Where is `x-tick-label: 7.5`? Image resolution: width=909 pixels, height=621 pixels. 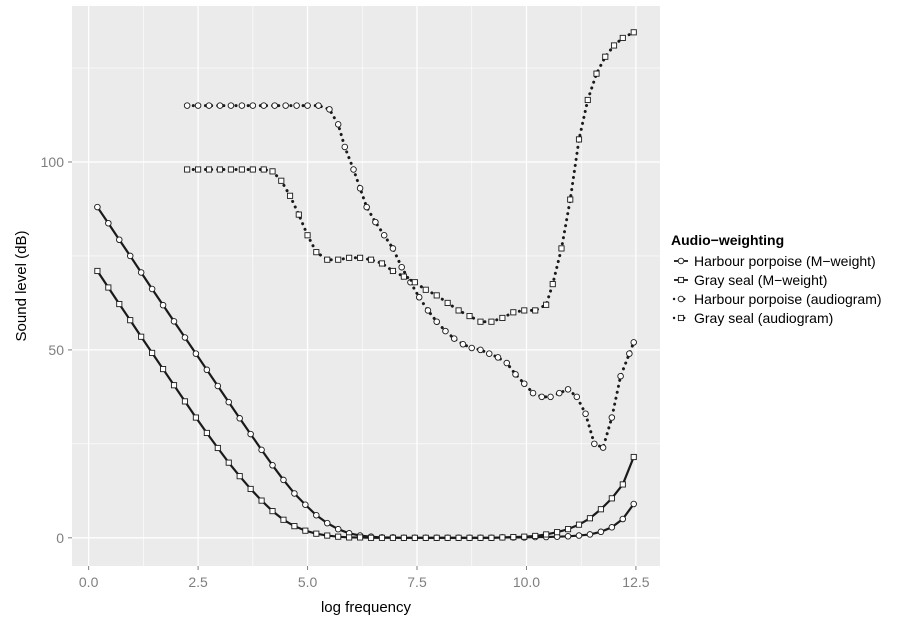
x-tick-label: 7.5 is located at coordinates (417, 582).